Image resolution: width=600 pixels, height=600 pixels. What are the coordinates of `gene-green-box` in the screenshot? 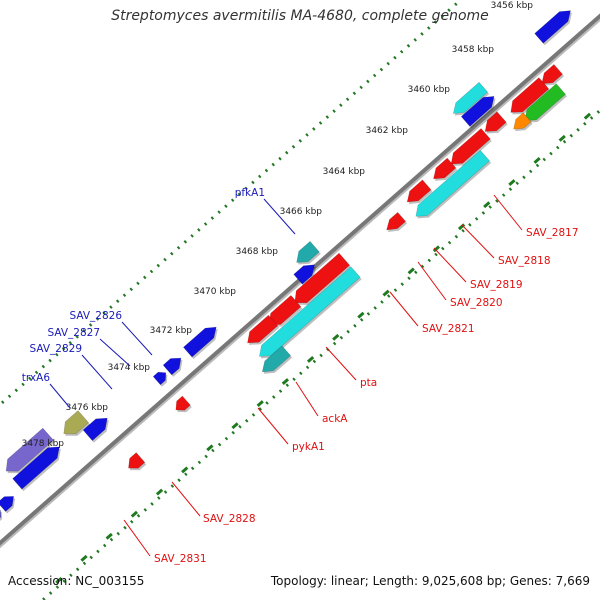 It's located at (545, 102).